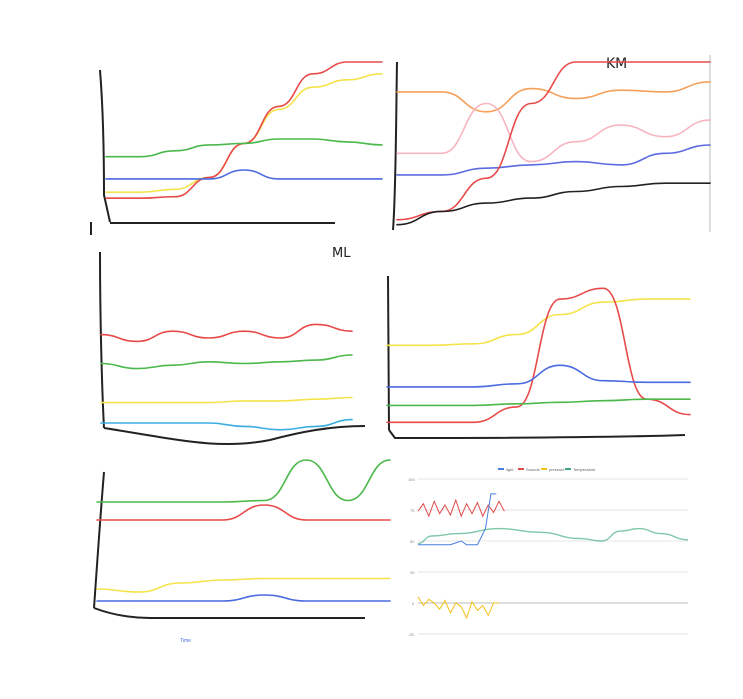 The width and height of the screenshot is (743, 699). I want to click on top-right-y-axis, so click(395, 146).